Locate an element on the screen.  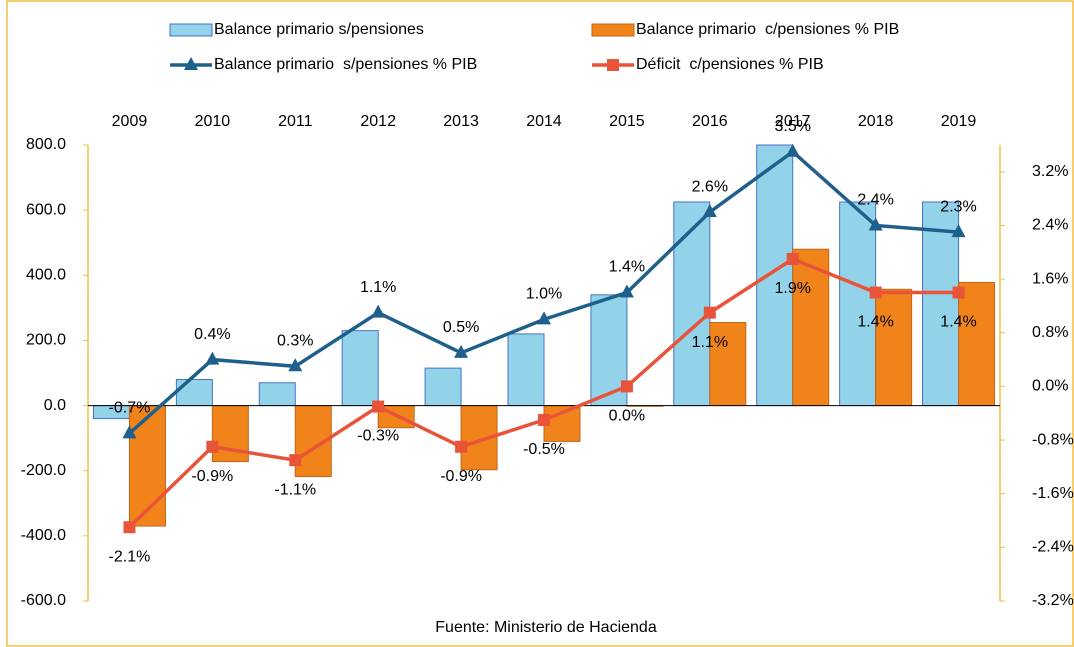
x-tick-label: 2015 is located at coordinates (627, 121).